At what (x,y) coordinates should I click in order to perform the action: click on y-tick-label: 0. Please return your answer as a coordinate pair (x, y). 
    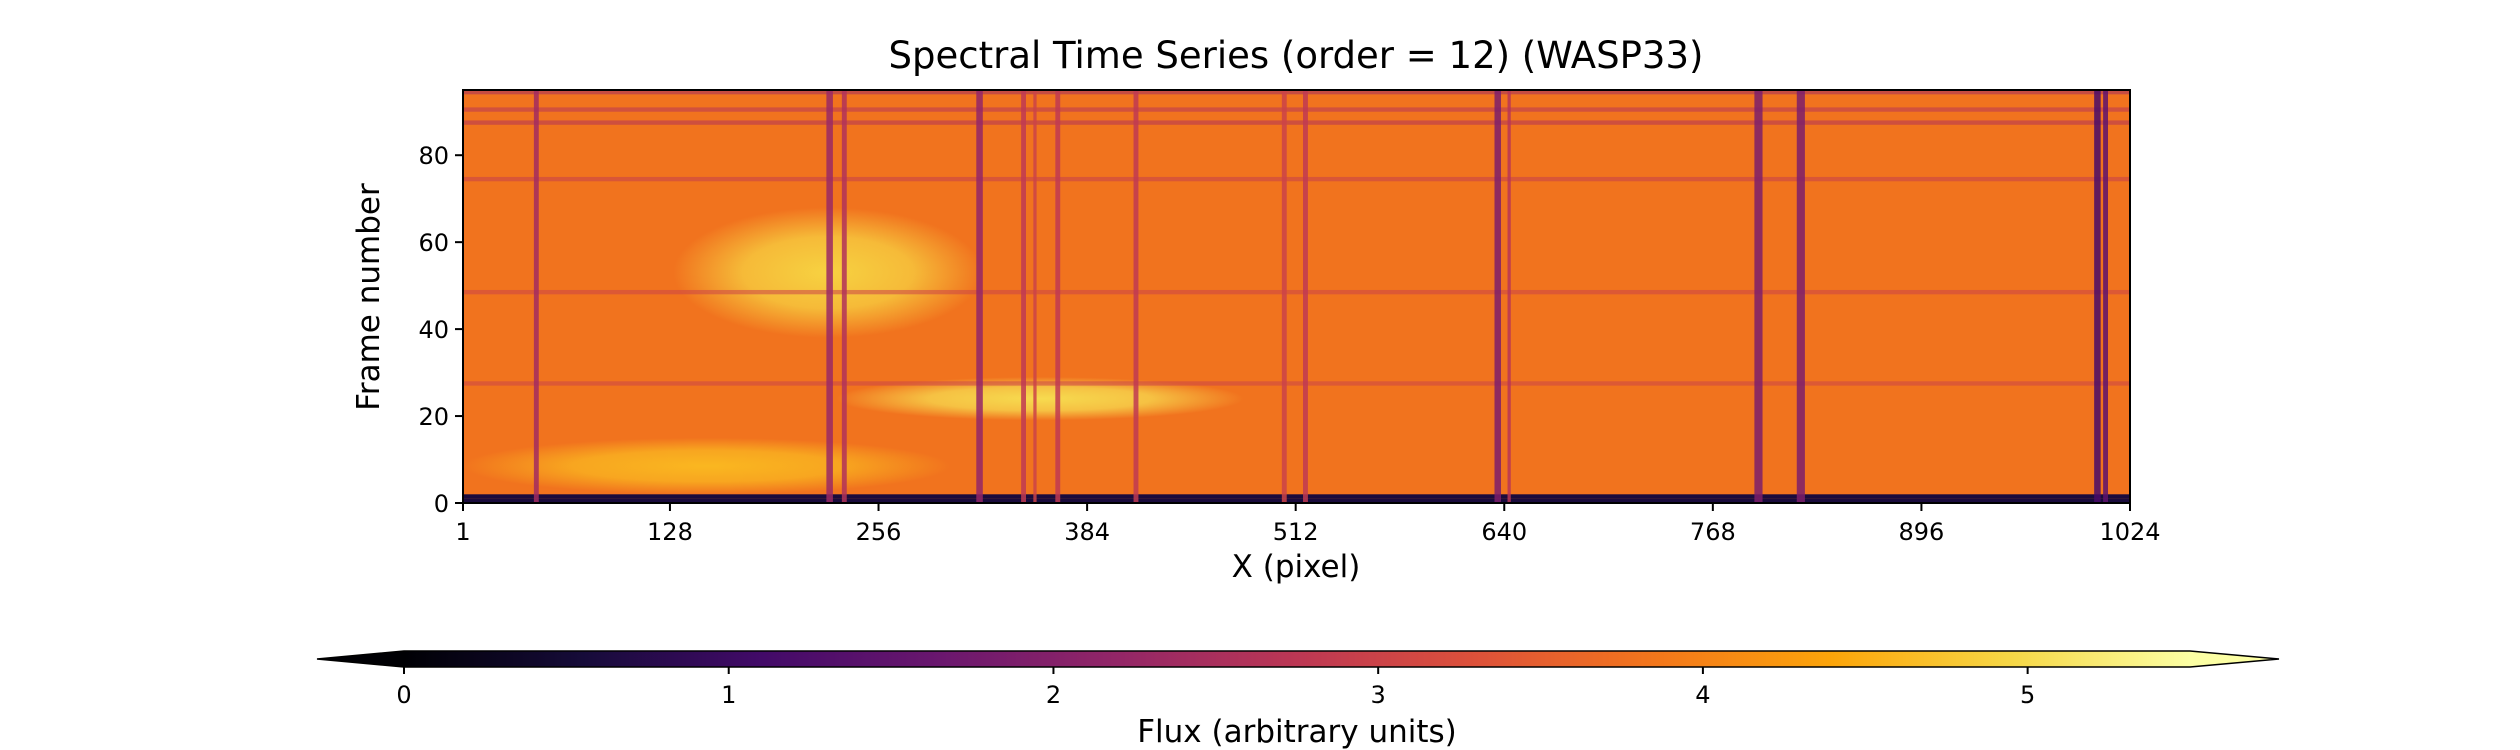
    Looking at the image, I should click on (441, 504).